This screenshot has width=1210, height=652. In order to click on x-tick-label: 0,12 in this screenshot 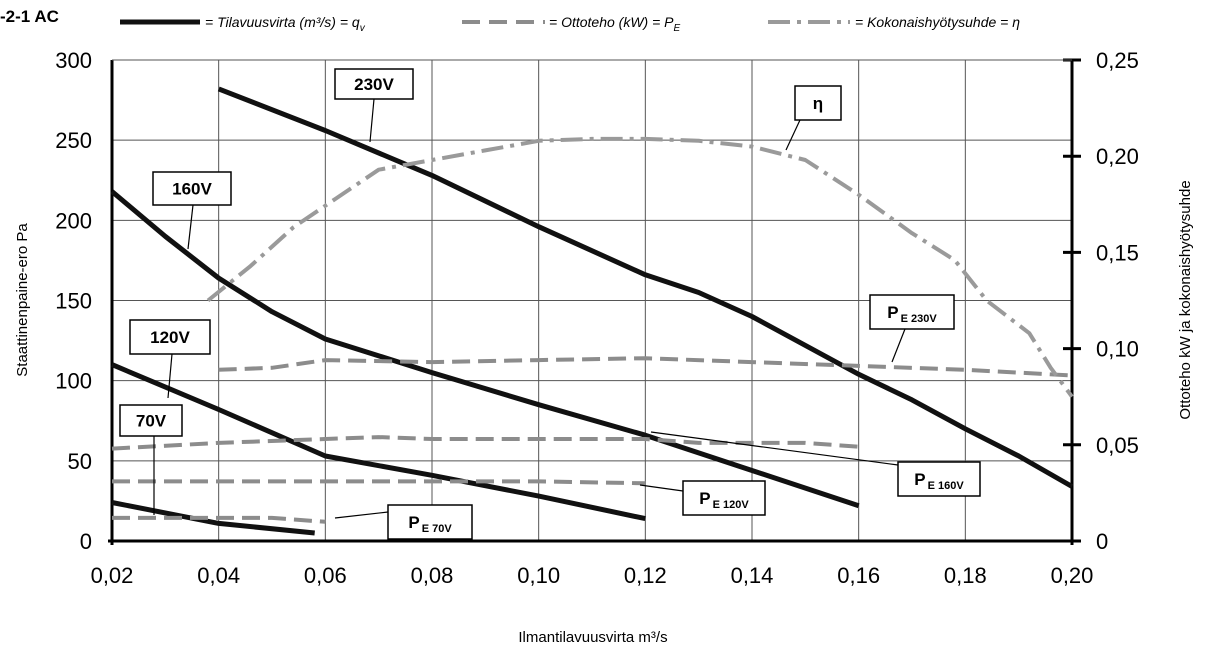, I will do `click(645, 575)`.